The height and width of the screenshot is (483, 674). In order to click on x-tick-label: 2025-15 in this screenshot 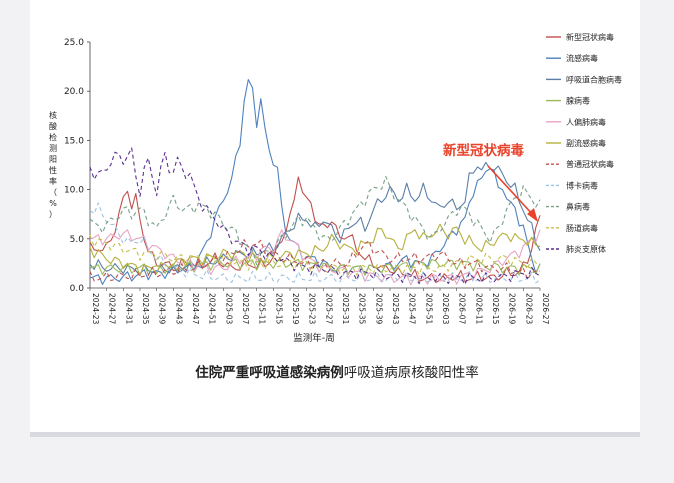, I will do `click(278, 309)`.